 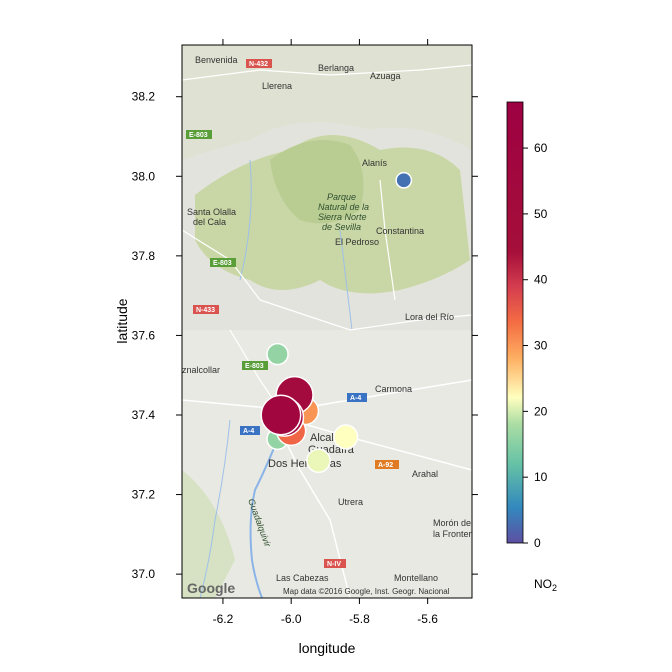 What do you see at coordinates (223, 619) in the screenshot?
I see `x-tick-label: -6.2` at bounding box center [223, 619].